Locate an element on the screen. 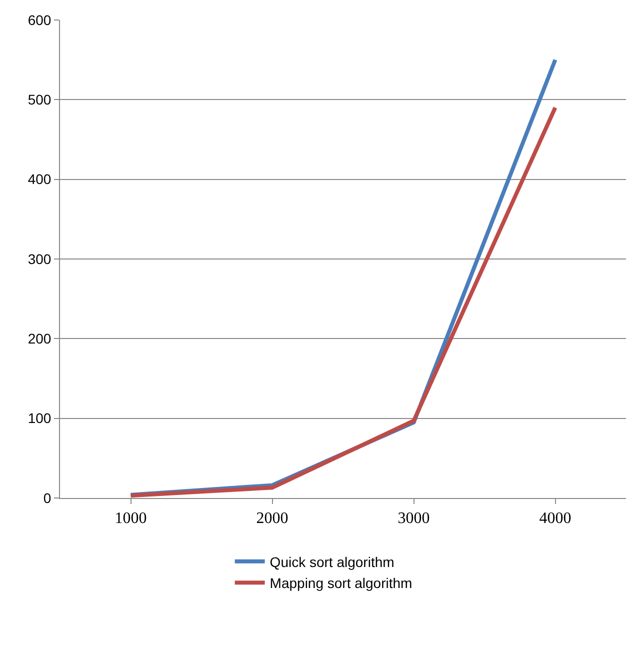 The image size is (641, 648). x-tick-label: 4000 is located at coordinates (555, 519).